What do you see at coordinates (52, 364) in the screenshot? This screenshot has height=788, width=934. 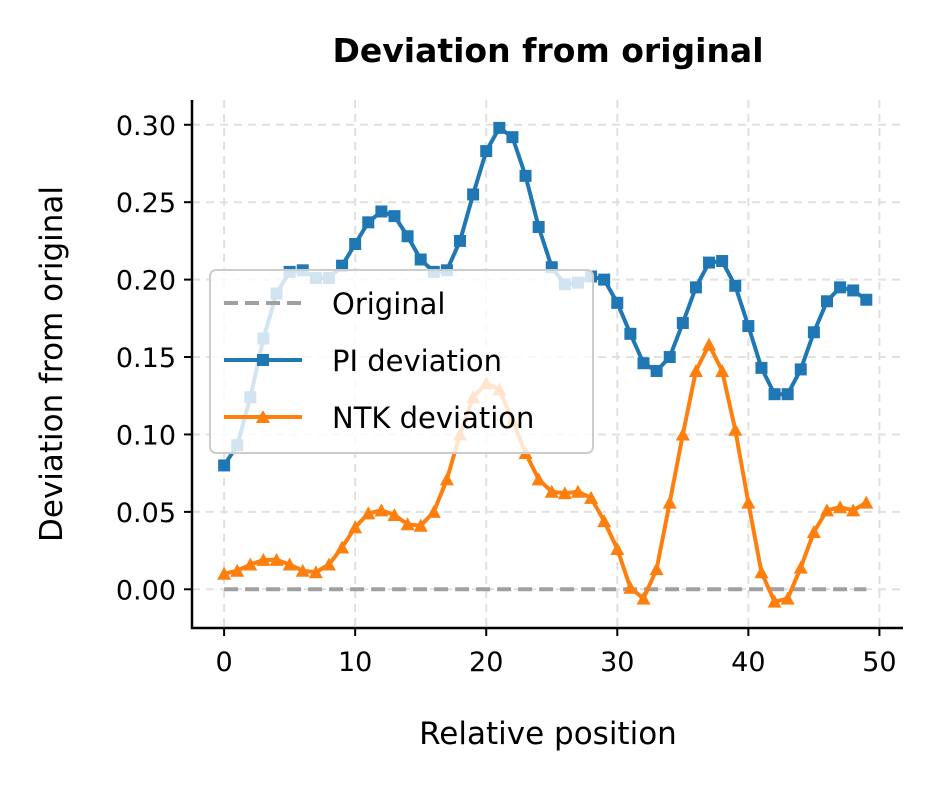 I see `y-axis-label: Deviation from original` at bounding box center [52, 364].